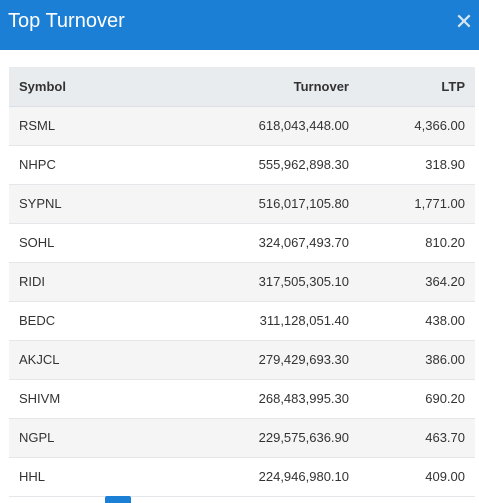 The image size is (479, 503). What do you see at coordinates (94, 282) in the screenshot?
I see `cell-symbol: RIDI` at bounding box center [94, 282].